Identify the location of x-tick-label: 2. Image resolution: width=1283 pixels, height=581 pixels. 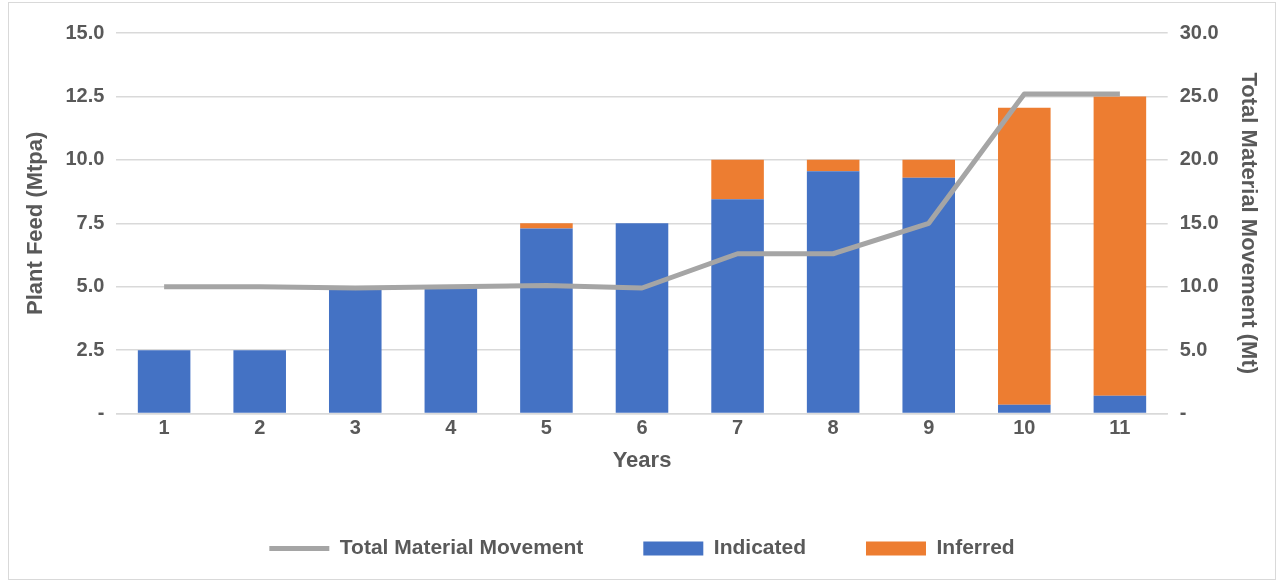
(260, 427).